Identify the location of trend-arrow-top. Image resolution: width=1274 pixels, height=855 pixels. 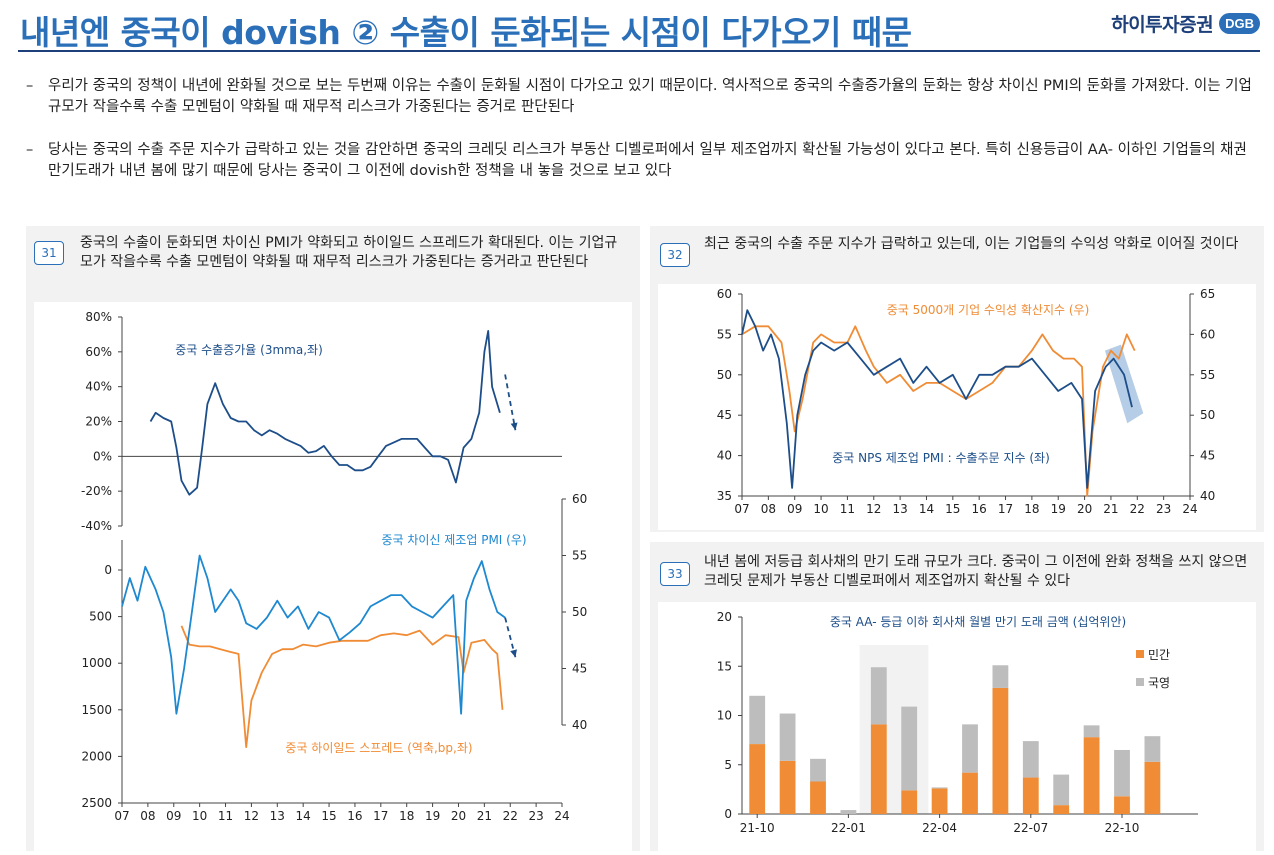
(510, 402).